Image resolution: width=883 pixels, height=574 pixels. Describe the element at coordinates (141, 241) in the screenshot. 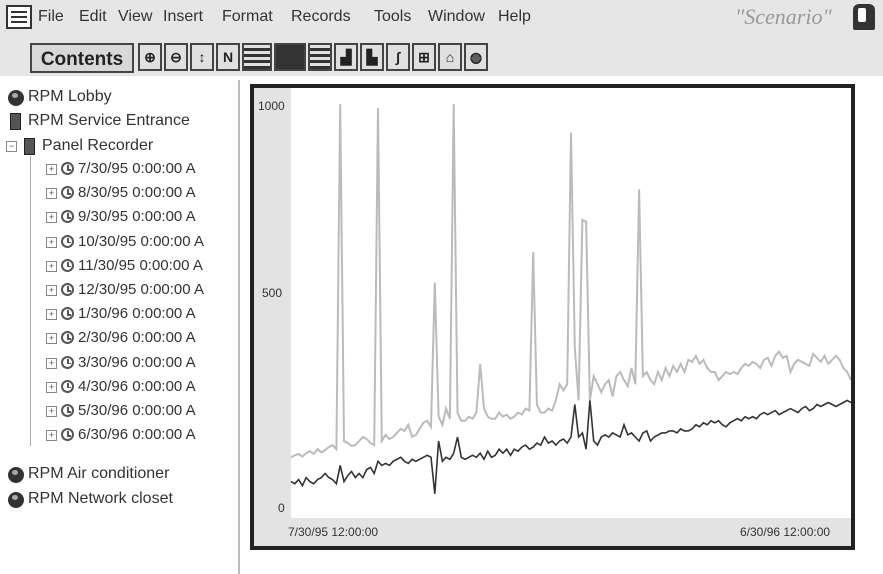

I see `tree-item-date: 10/30/95 0:00:00 A` at that location.